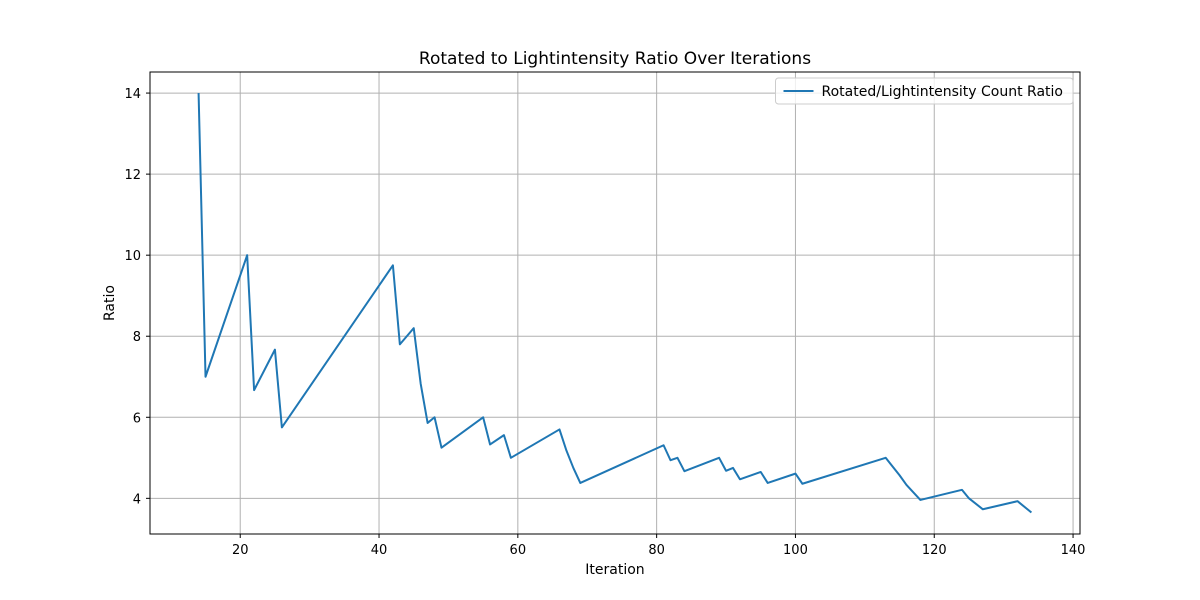  Describe the element at coordinates (110, 303) in the screenshot. I see `y-axis-label: Ratio` at that location.